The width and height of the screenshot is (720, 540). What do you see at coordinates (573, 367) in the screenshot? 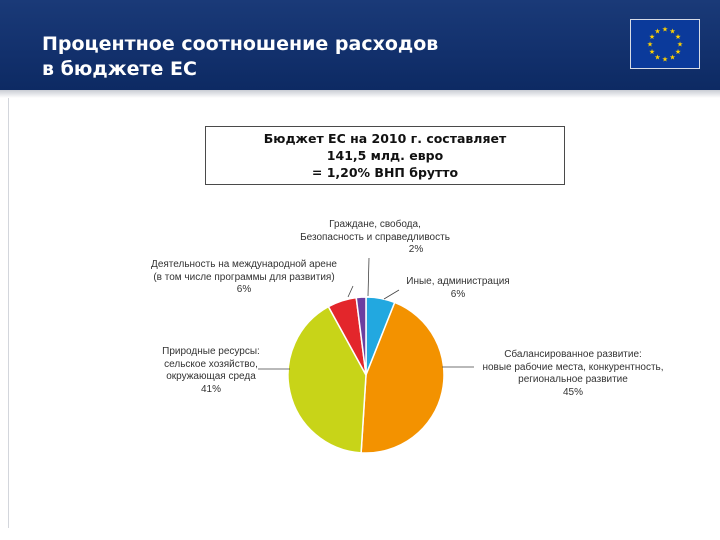
I see `slice-label-text: новые рабочие места, конкурентность,` at bounding box center [573, 367].